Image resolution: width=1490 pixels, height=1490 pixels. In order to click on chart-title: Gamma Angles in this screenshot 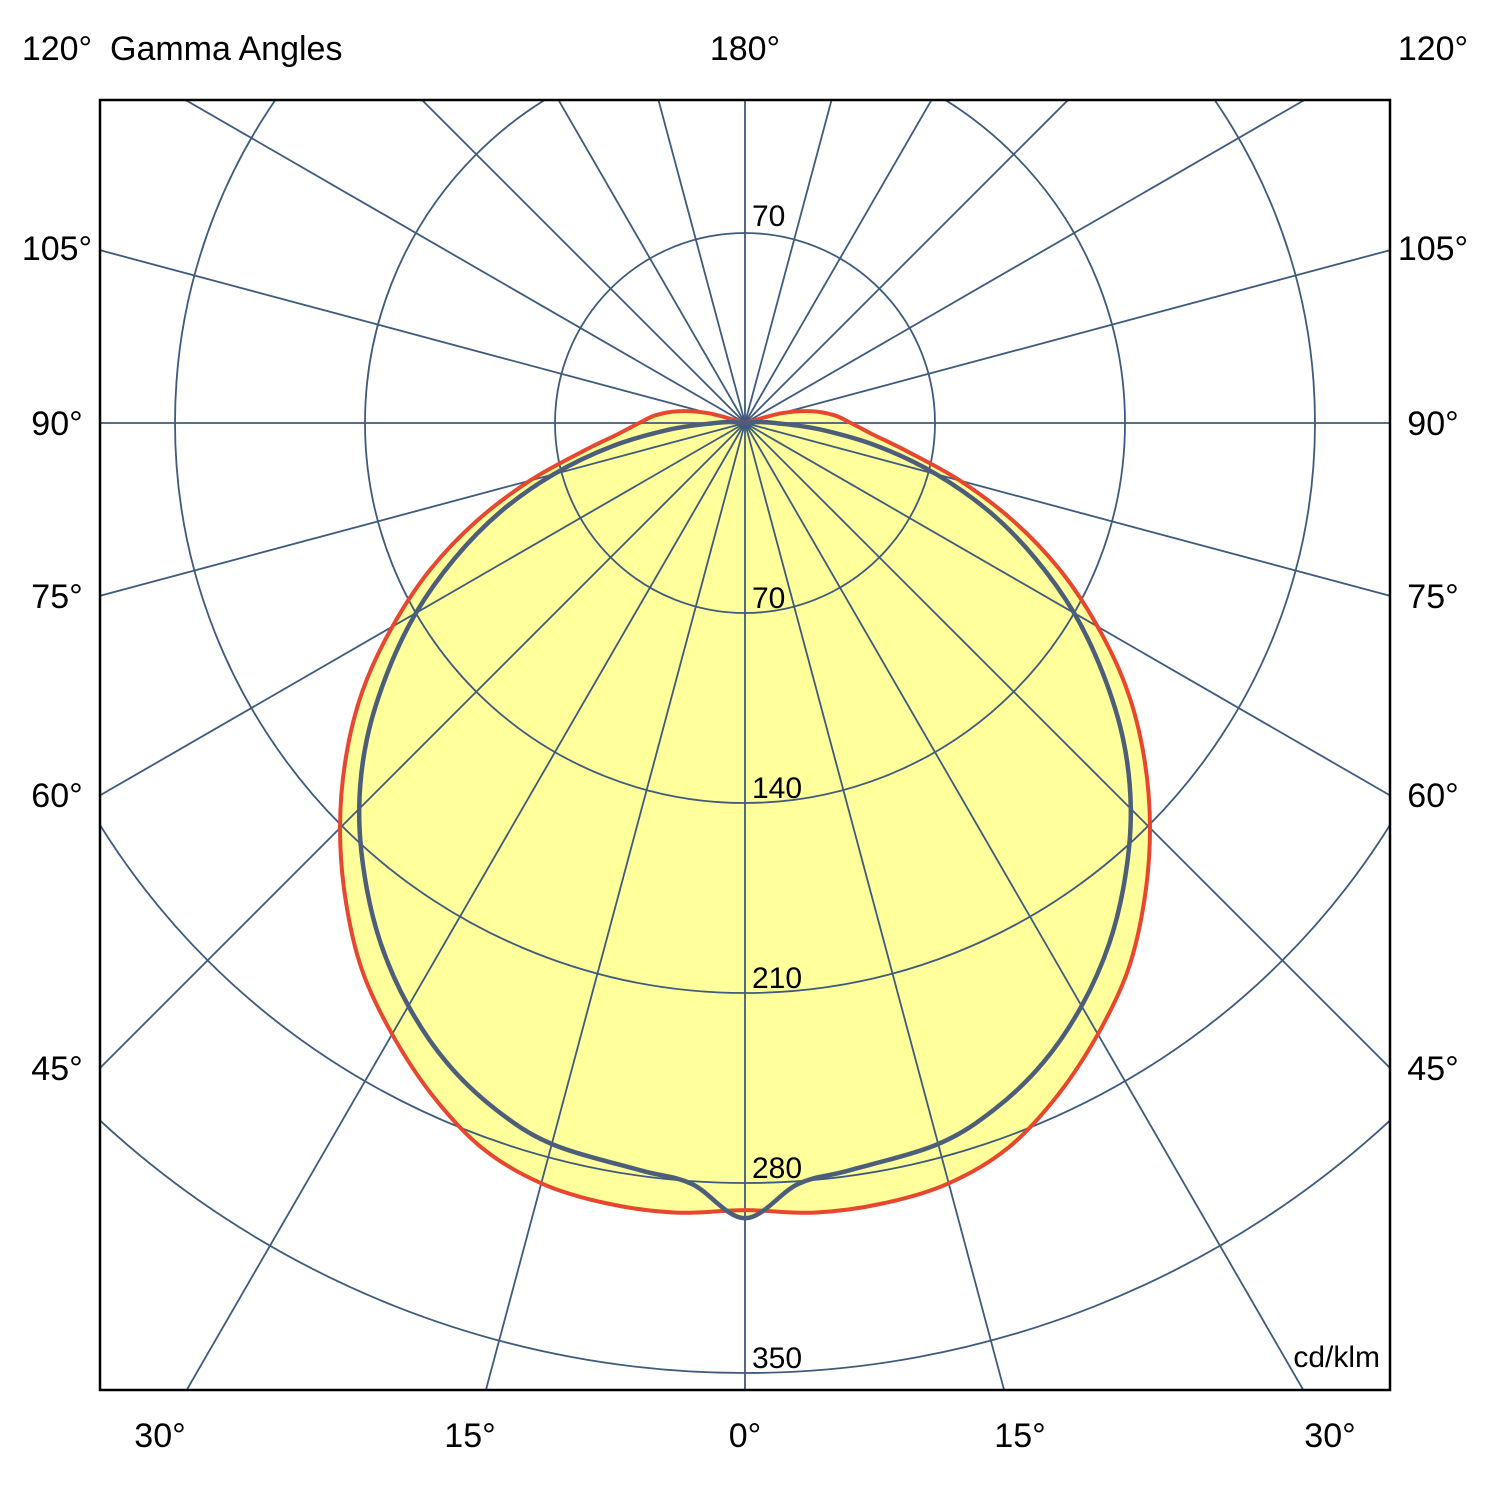, I will do `click(226, 49)`.